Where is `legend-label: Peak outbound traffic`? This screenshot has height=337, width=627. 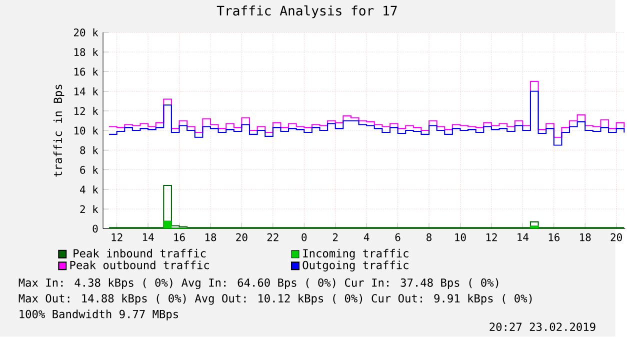
legend-label: Peak outbound traffic is located at coordinates (139, 265).